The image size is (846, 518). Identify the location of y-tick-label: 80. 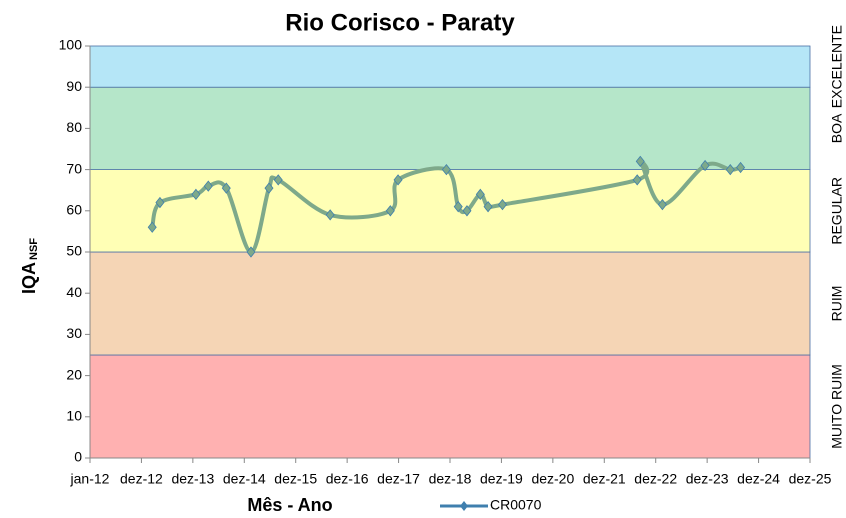
(74, 127).